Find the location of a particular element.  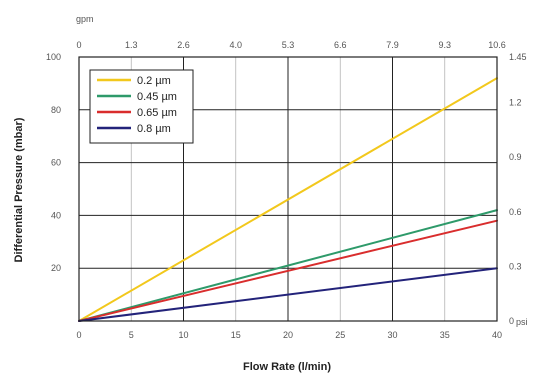

legend-label: 0.8 µm is located at coordinates (154, 129).